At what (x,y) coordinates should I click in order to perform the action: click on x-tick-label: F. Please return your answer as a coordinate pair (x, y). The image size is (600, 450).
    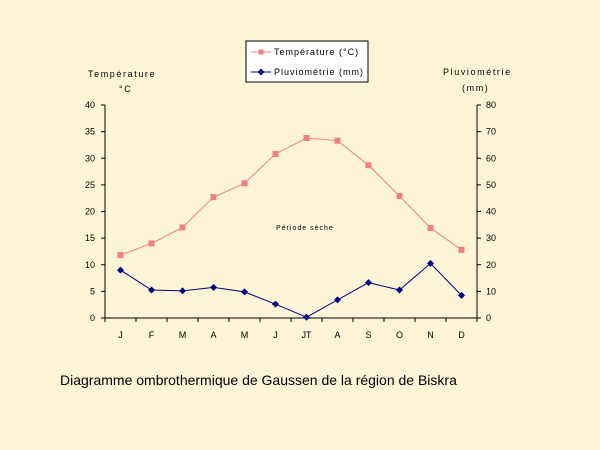
    Looking at the image, I should click on (152, 335).